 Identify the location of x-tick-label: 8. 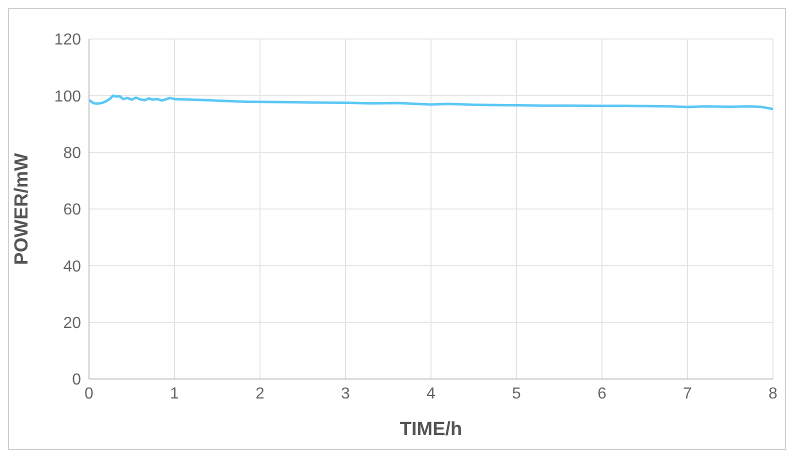
(773, 393).